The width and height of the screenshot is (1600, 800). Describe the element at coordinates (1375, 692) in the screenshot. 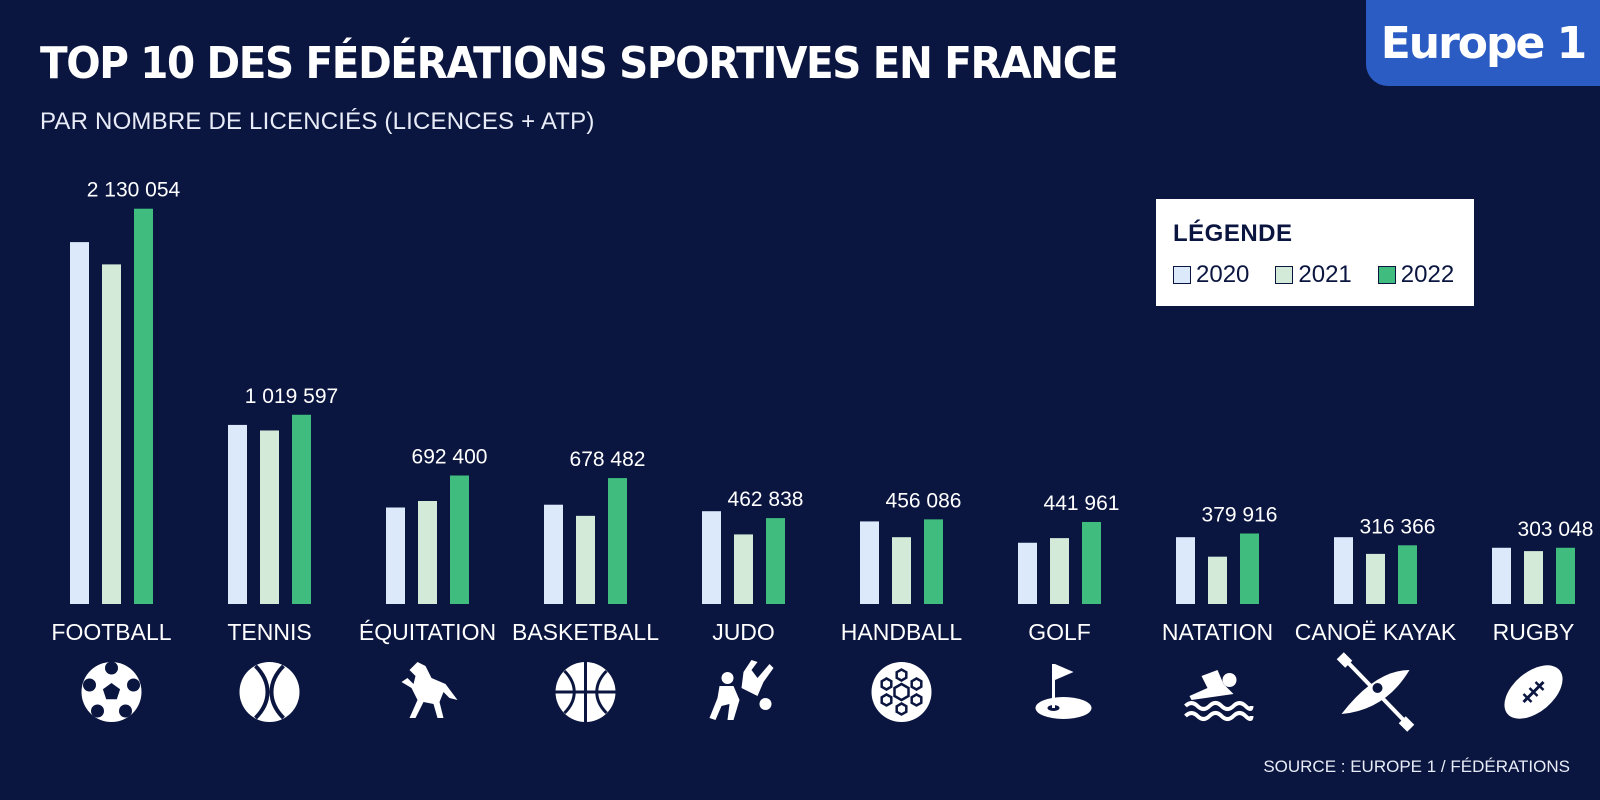

I see `kayak-icon` at that location.